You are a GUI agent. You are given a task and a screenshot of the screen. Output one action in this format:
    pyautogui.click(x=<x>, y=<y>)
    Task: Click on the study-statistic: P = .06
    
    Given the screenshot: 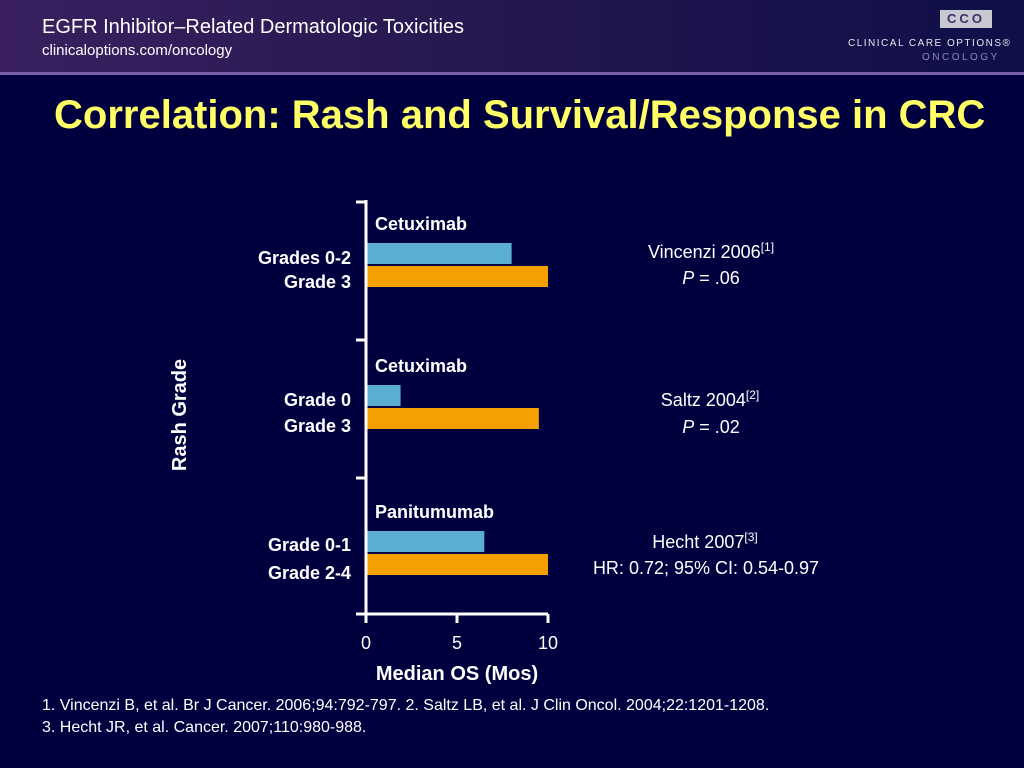 What is the action you would take?
    pyautogui.click(x=711, y=278)
    